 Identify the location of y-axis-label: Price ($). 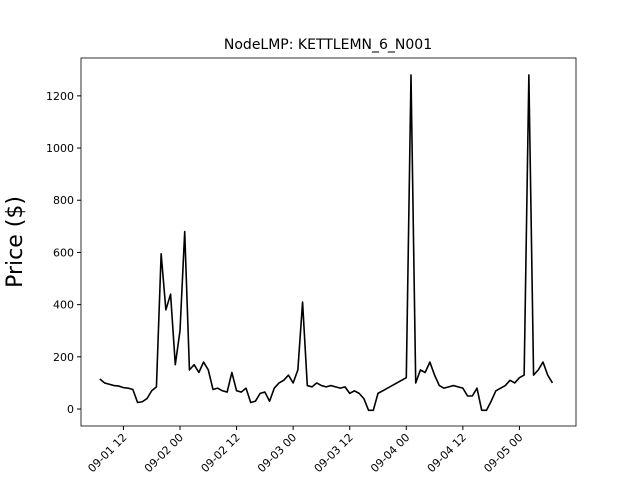
(15, 242).